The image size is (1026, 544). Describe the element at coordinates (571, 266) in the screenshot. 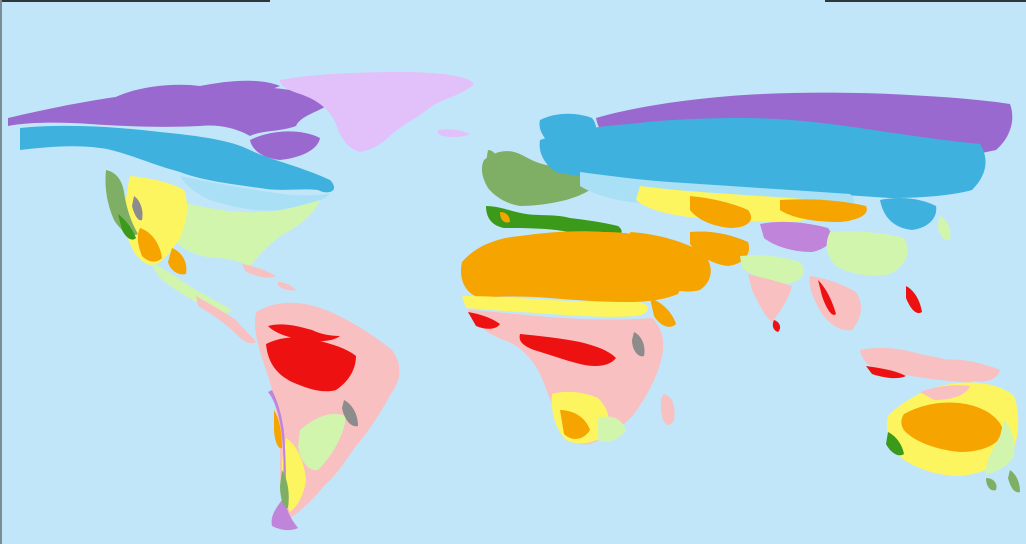

I see `sahara` at that location.